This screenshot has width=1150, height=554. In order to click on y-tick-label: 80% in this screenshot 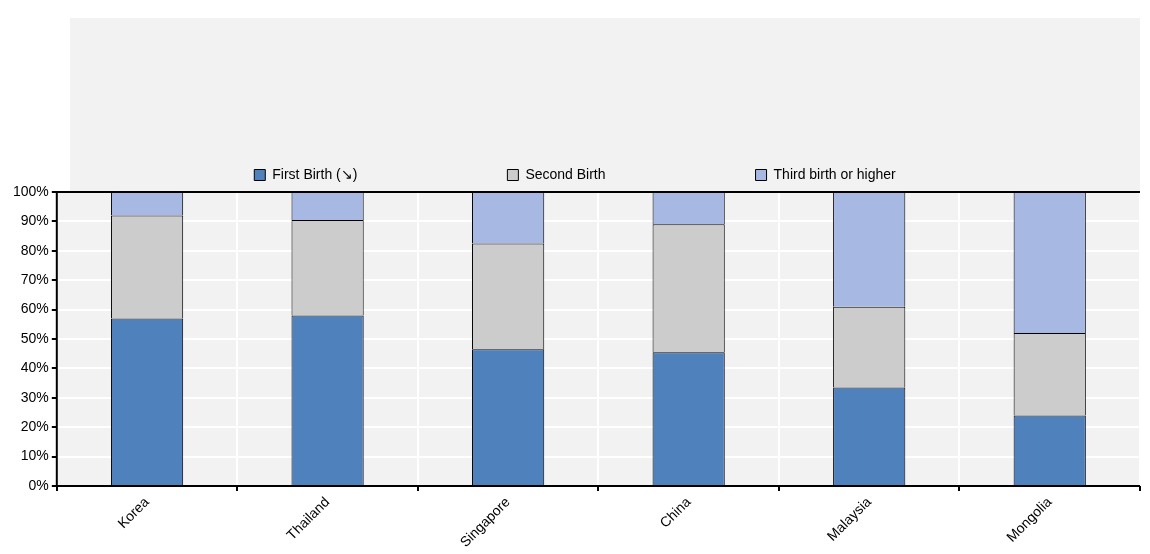, I will do `click(34, 249)`.